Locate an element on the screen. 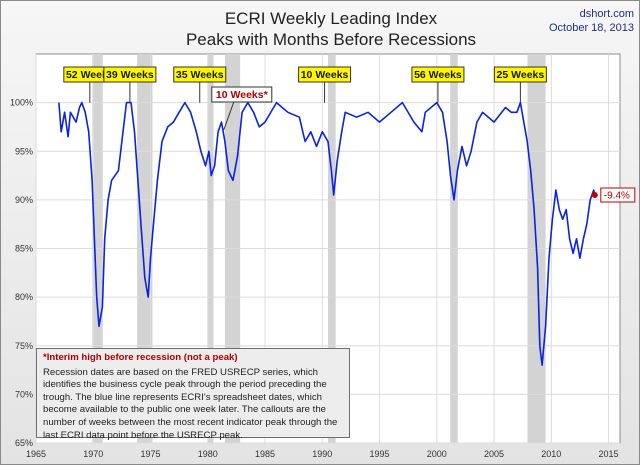 This screenshot has height=466, width=640. callout-label: 25 Weeks is located at coordinates (521, 75).